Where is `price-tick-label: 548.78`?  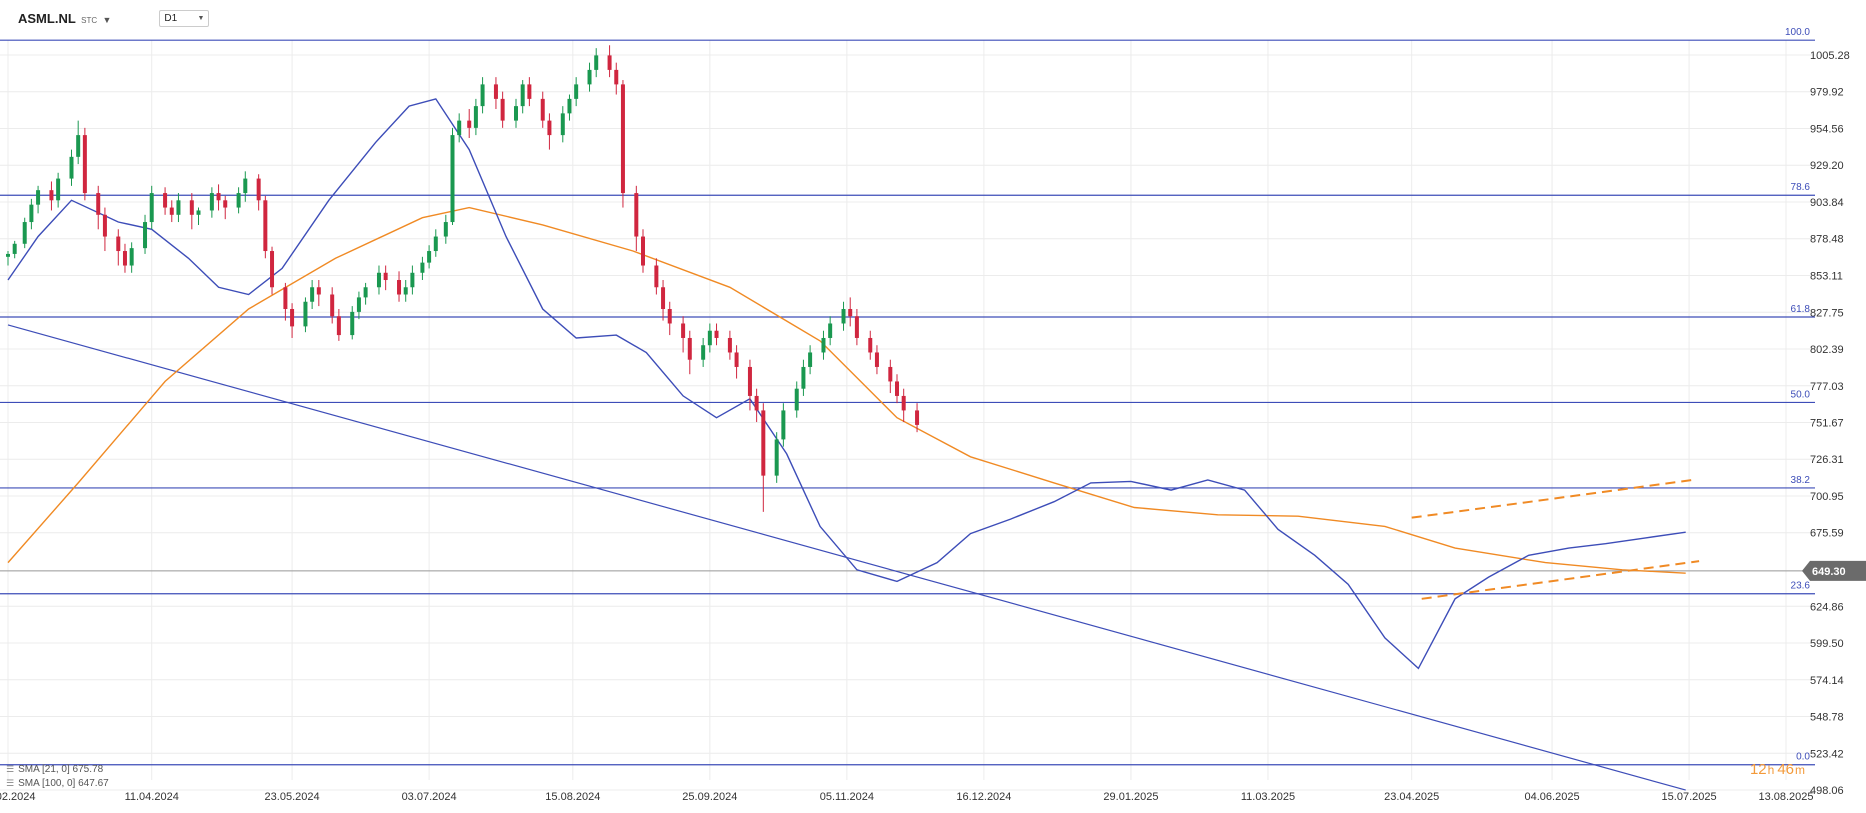
price-tick-label: 548.78 is located at coordinates (1827, 718).